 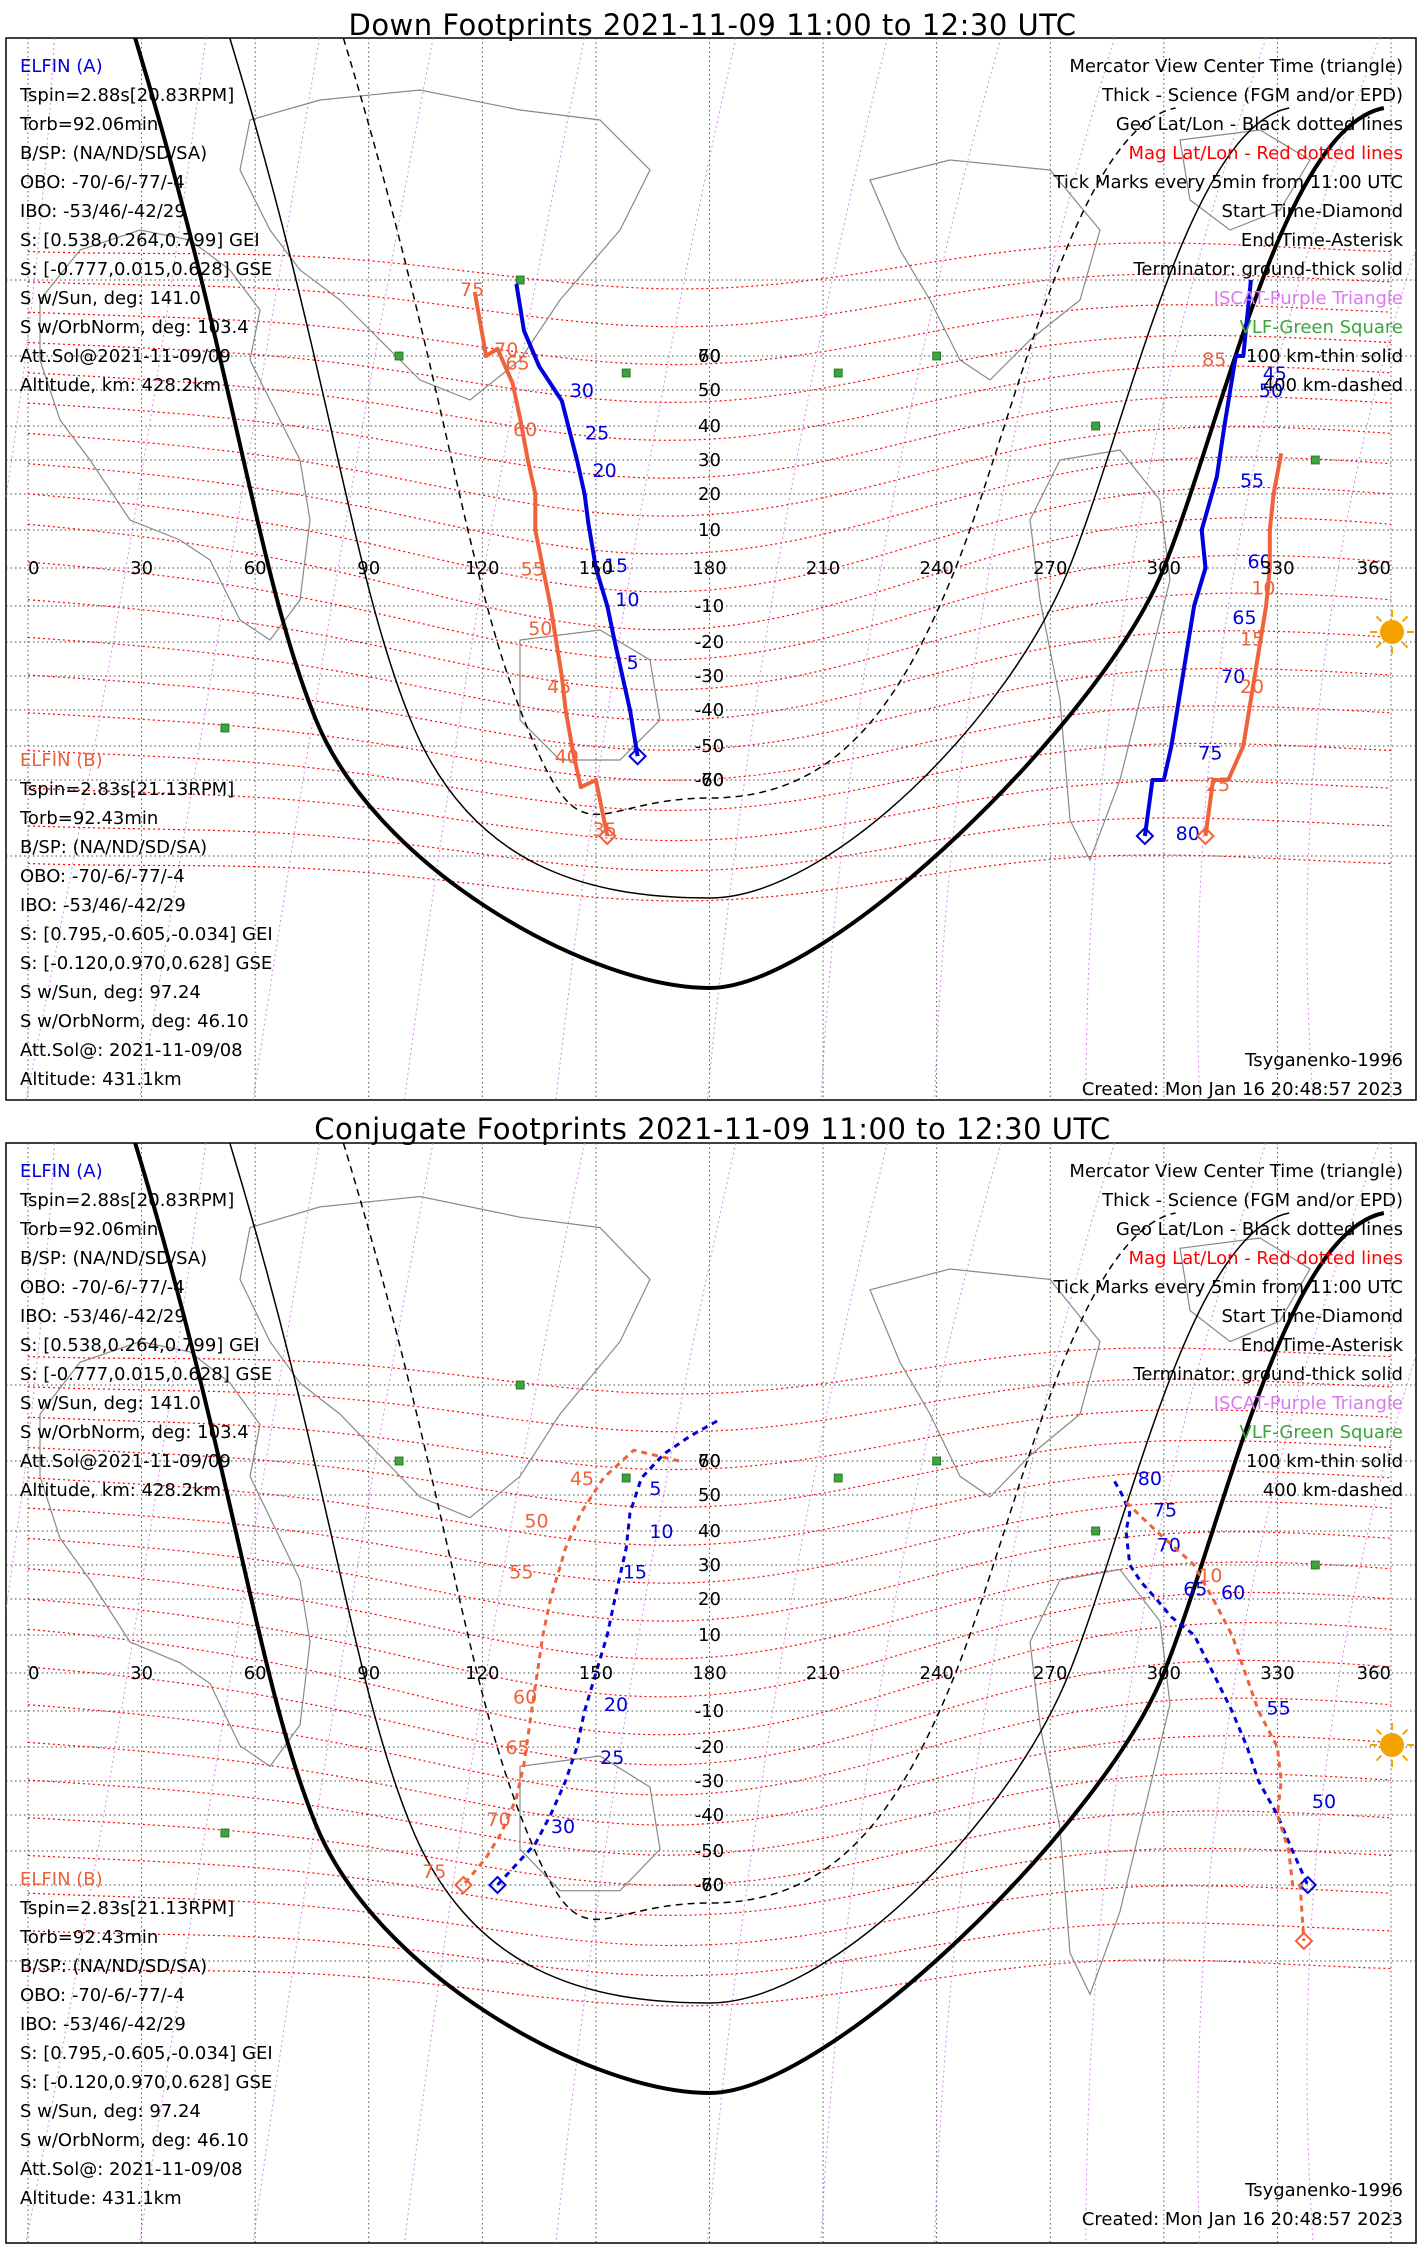 I want to click on elfin-a-label: ELFIN (A), so click(x=61, y=1171).